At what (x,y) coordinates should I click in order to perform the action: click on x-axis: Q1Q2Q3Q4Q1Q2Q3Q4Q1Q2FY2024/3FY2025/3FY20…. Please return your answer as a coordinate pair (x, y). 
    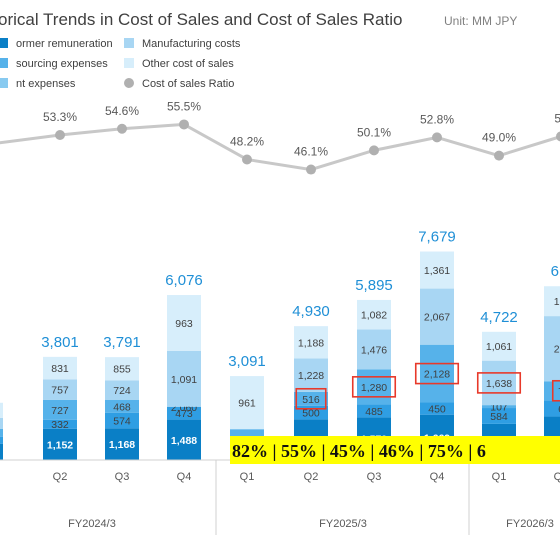
    Looking at the image, I should click on (280, 497).